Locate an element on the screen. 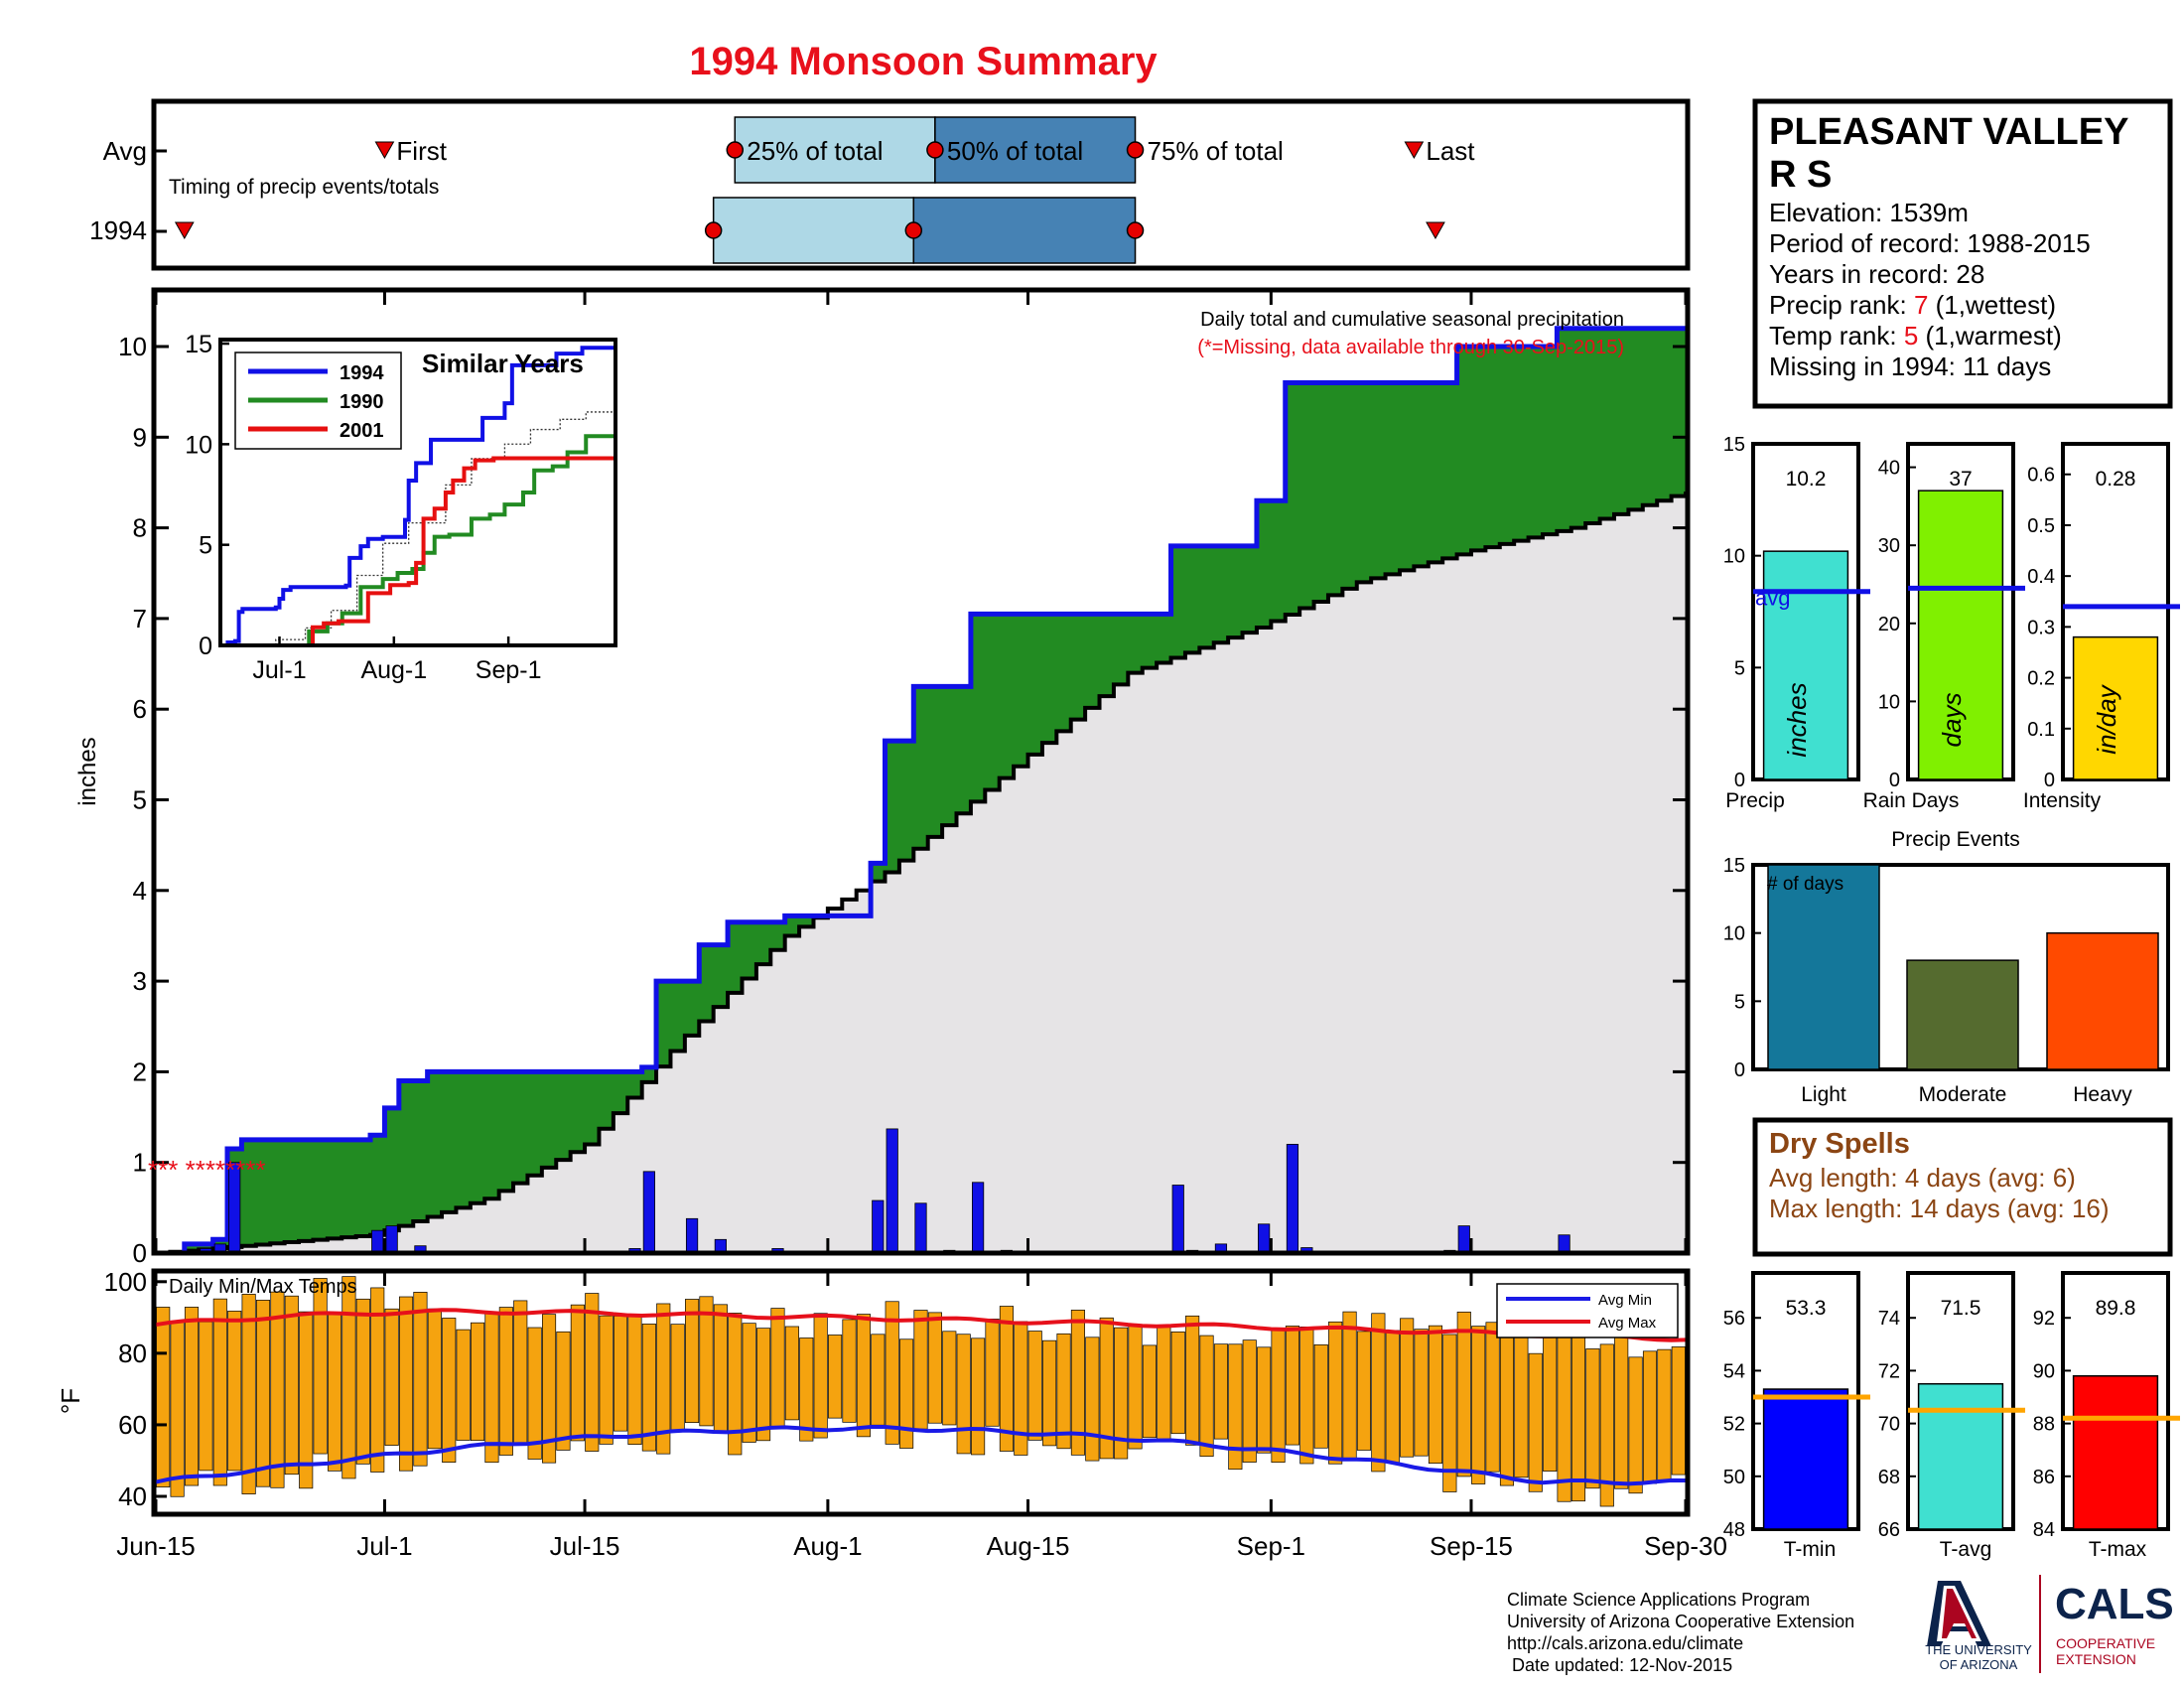 This screenshot has width=2184, height=1688. tavg-label: T-avg is located at coordinates (1966, 1549).